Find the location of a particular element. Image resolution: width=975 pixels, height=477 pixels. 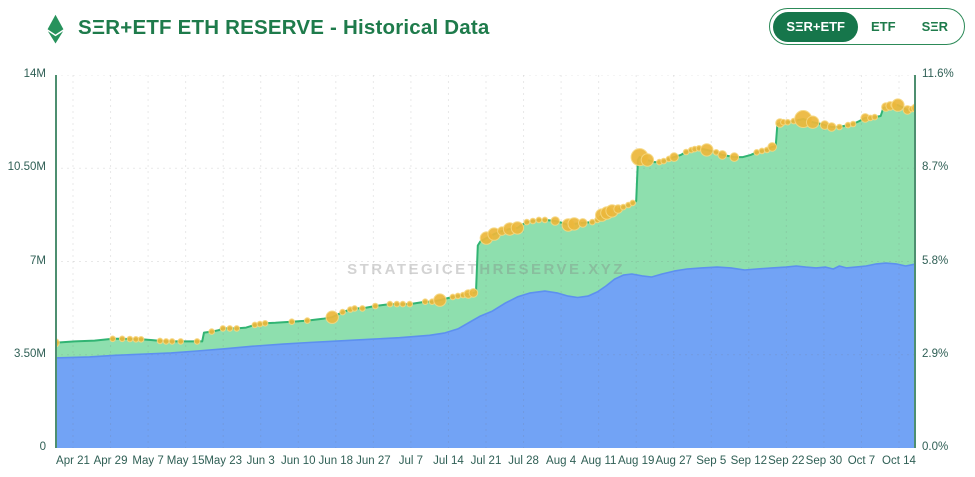

x-tick-label: Sep 5 is located at coordinates (711, 461).